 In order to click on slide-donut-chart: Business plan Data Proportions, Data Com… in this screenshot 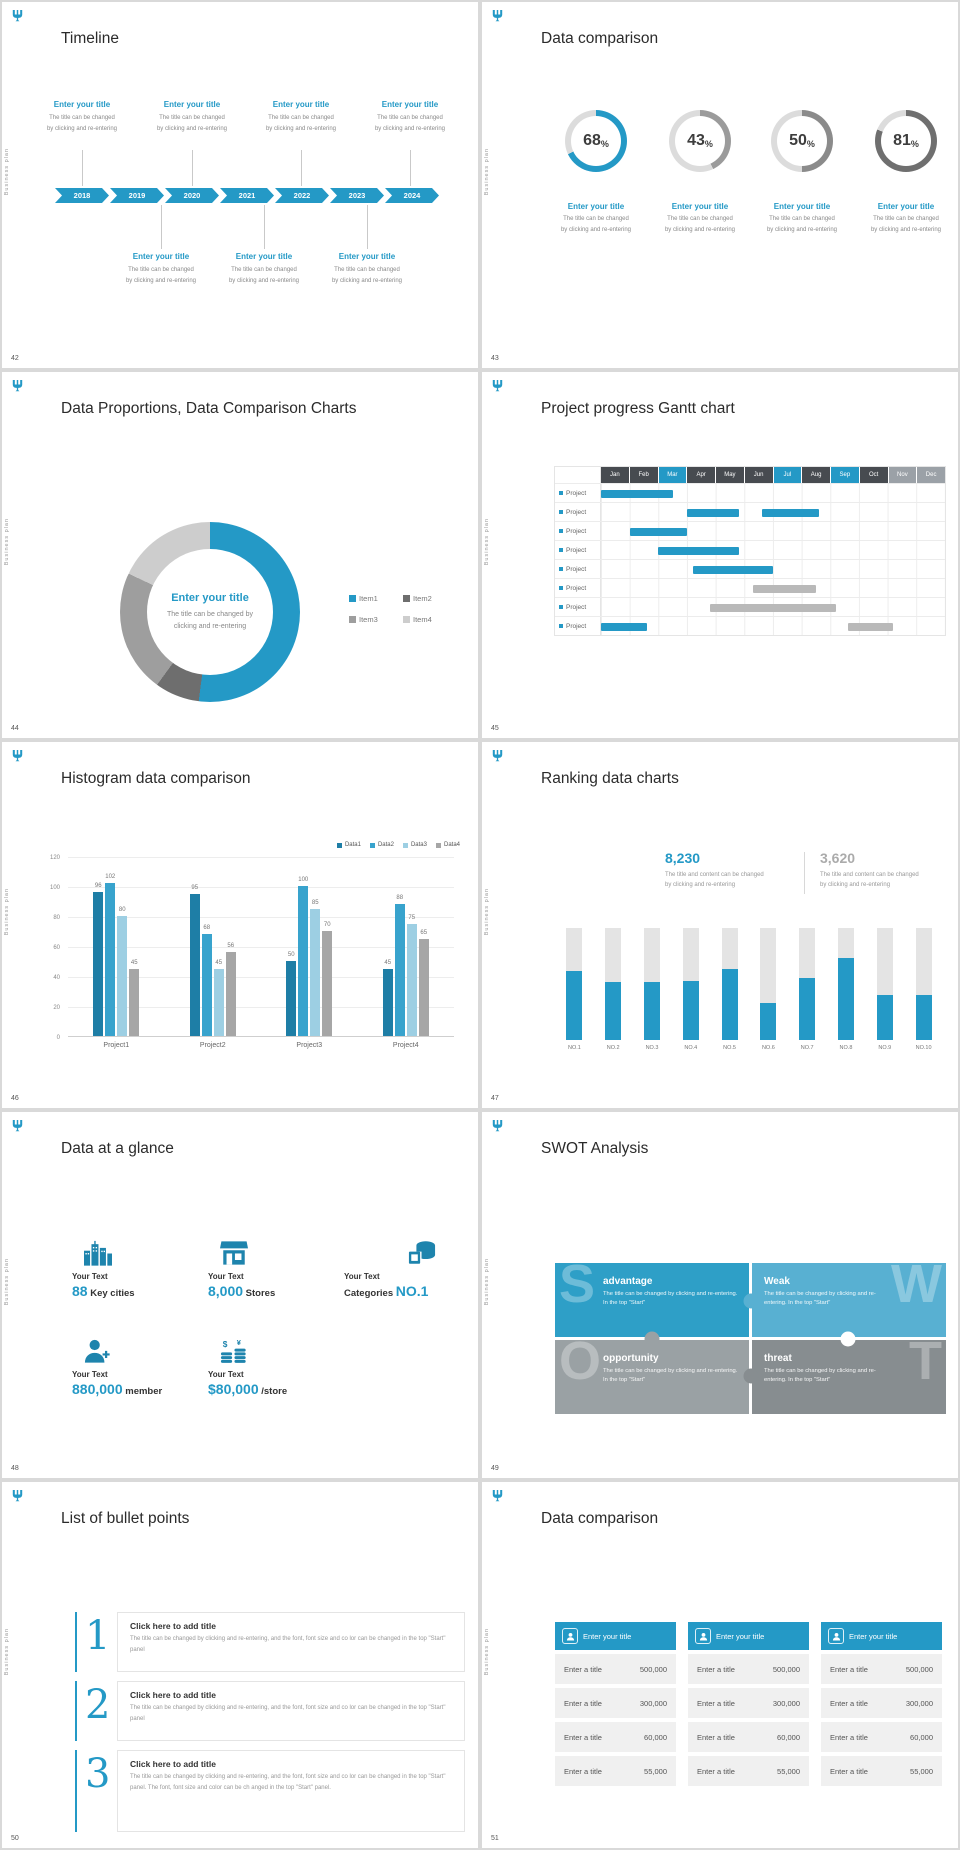, I will do `click(240, 555)`.